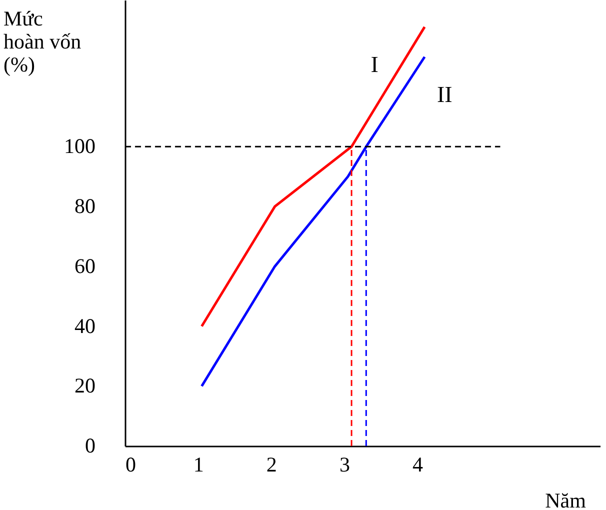 The width and height of the screenshot is (606, 510). I want to click on x-tick-label: 3, so click(344, 464).